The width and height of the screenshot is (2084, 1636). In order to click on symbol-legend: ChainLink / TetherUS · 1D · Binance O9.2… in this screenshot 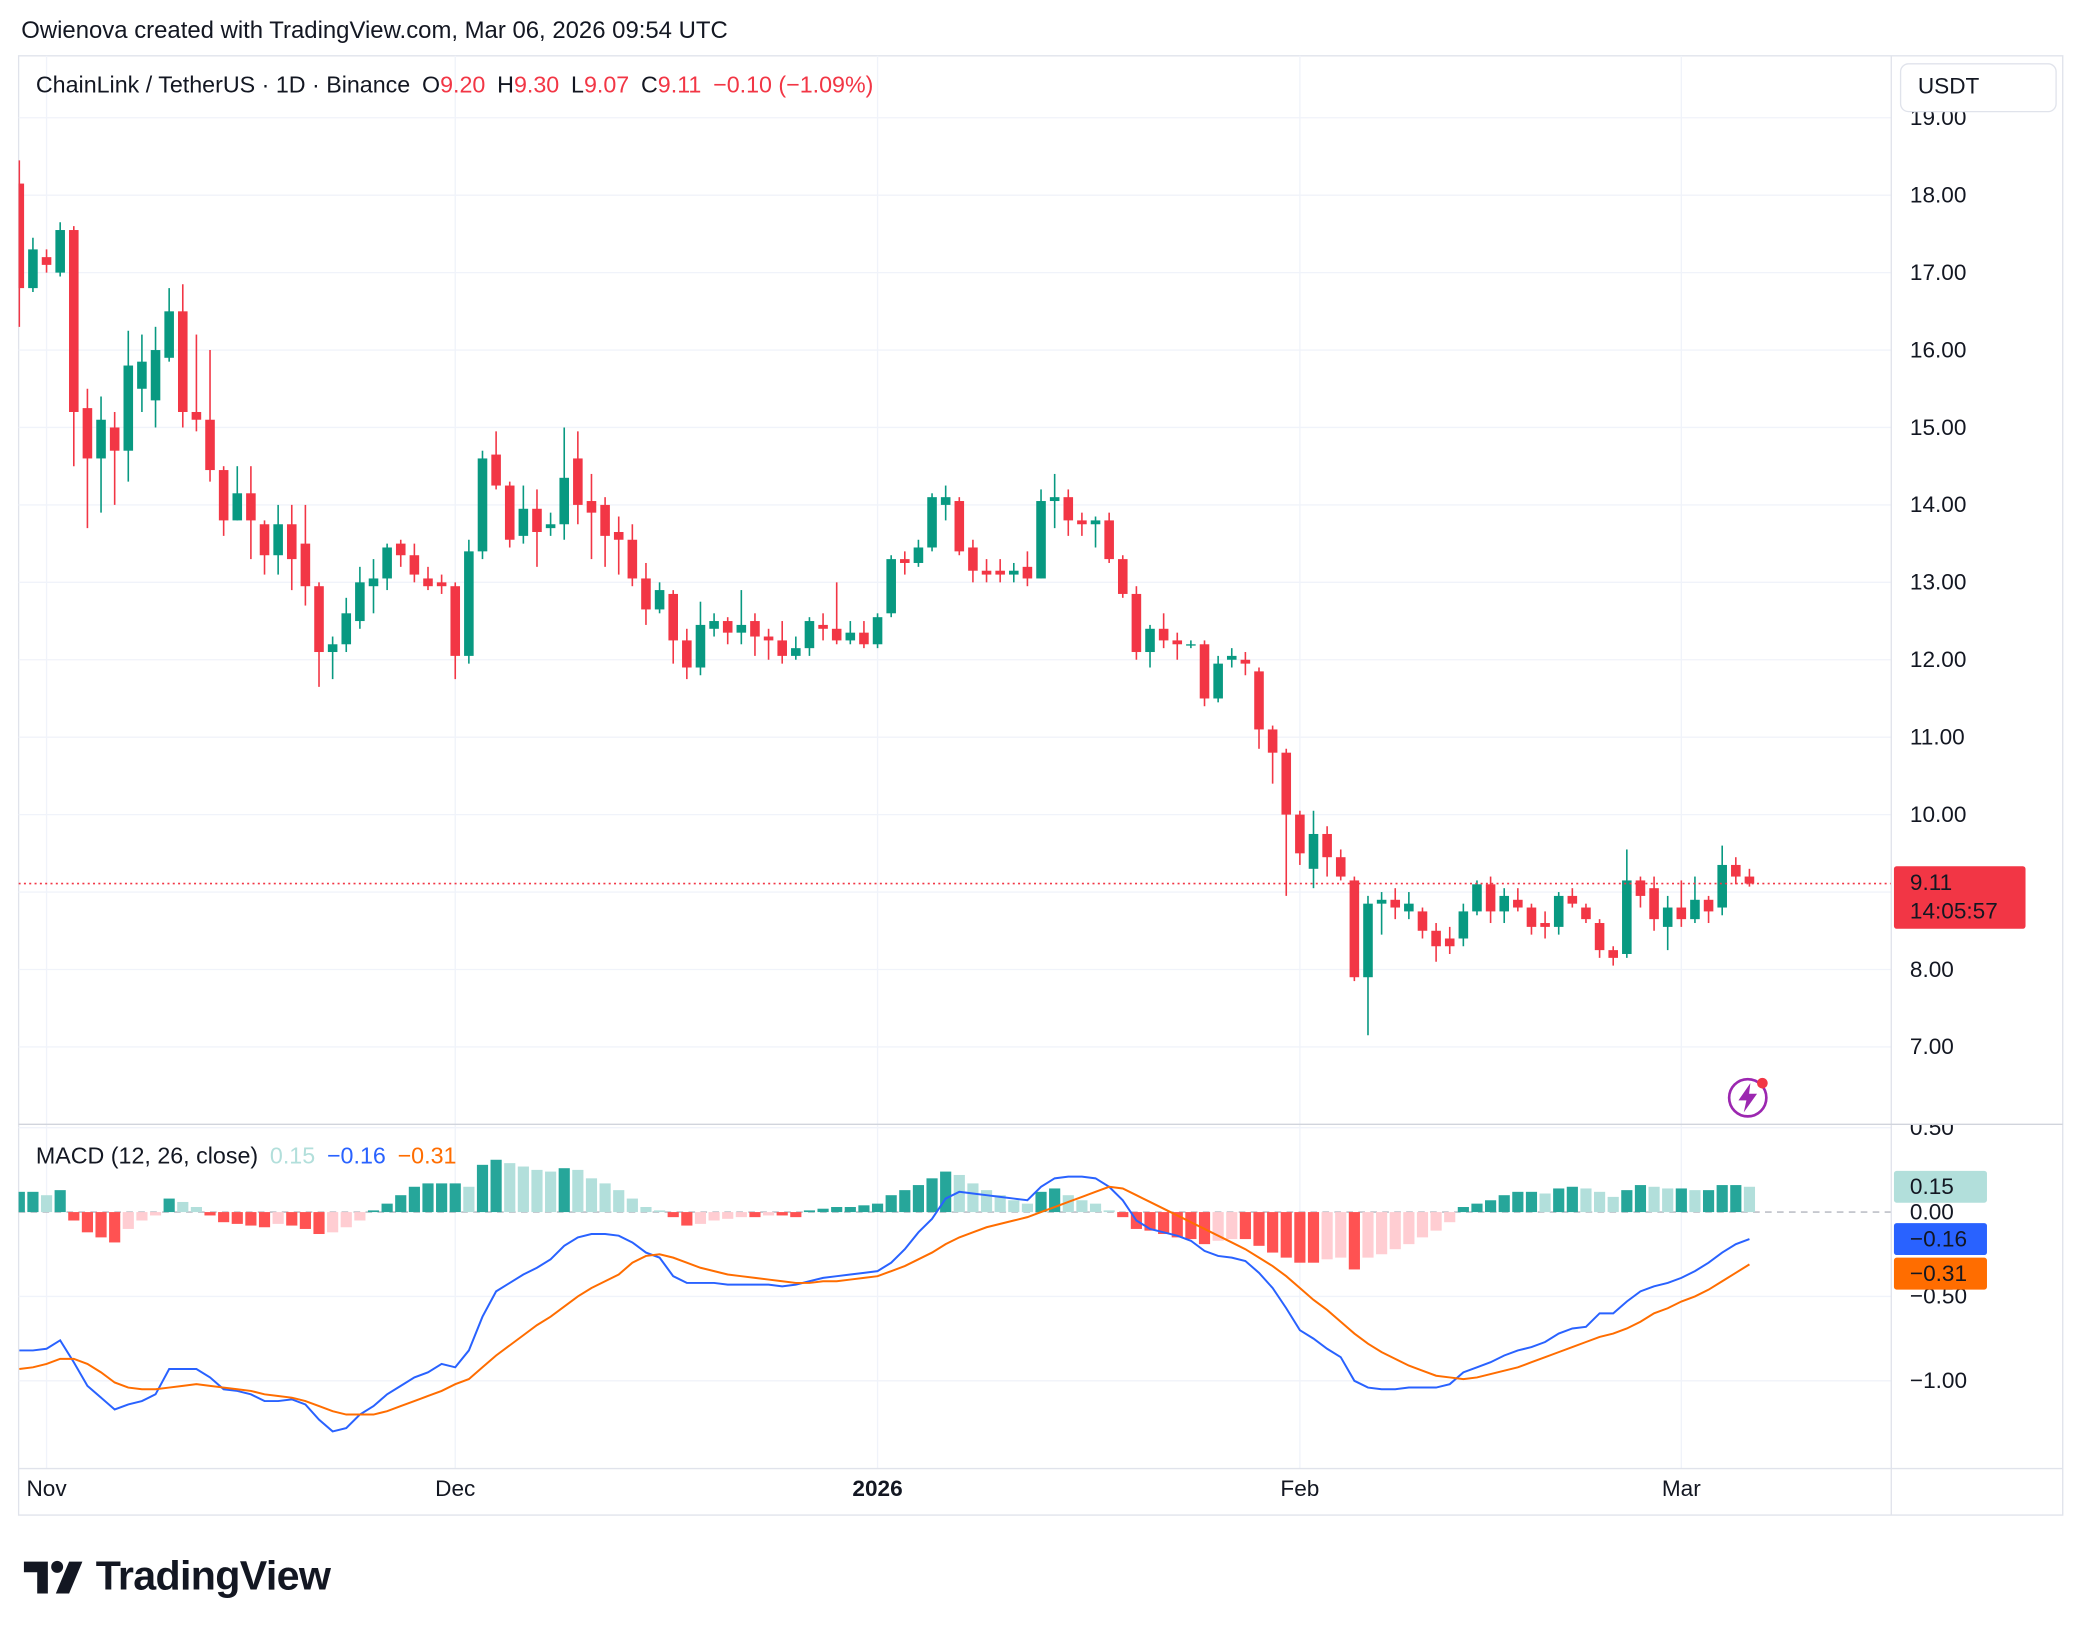, I will do `click(455, 85)`.